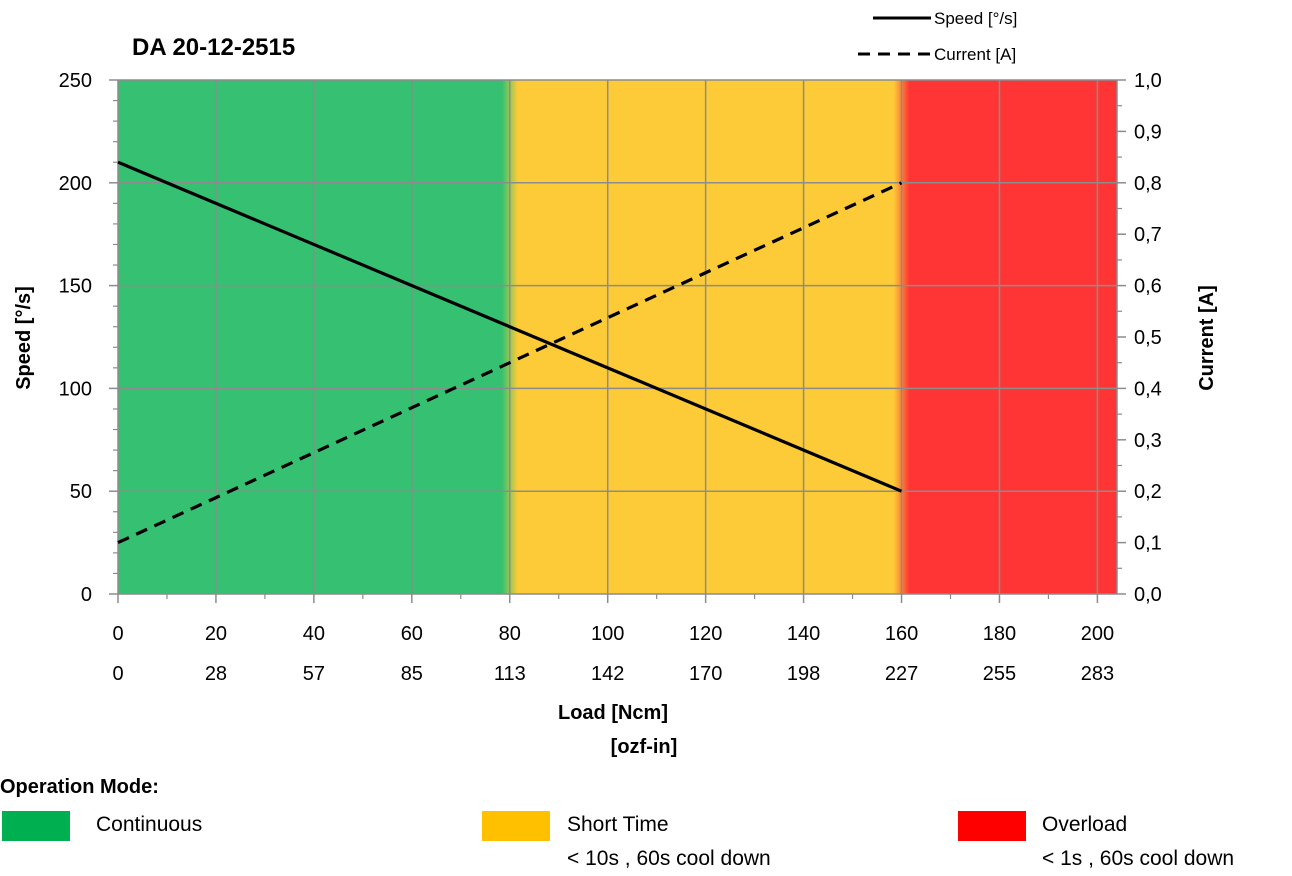  Describe the element at coordinates (314, 674) in the screenshot. I see `x2-tick-label: 57` at that location.